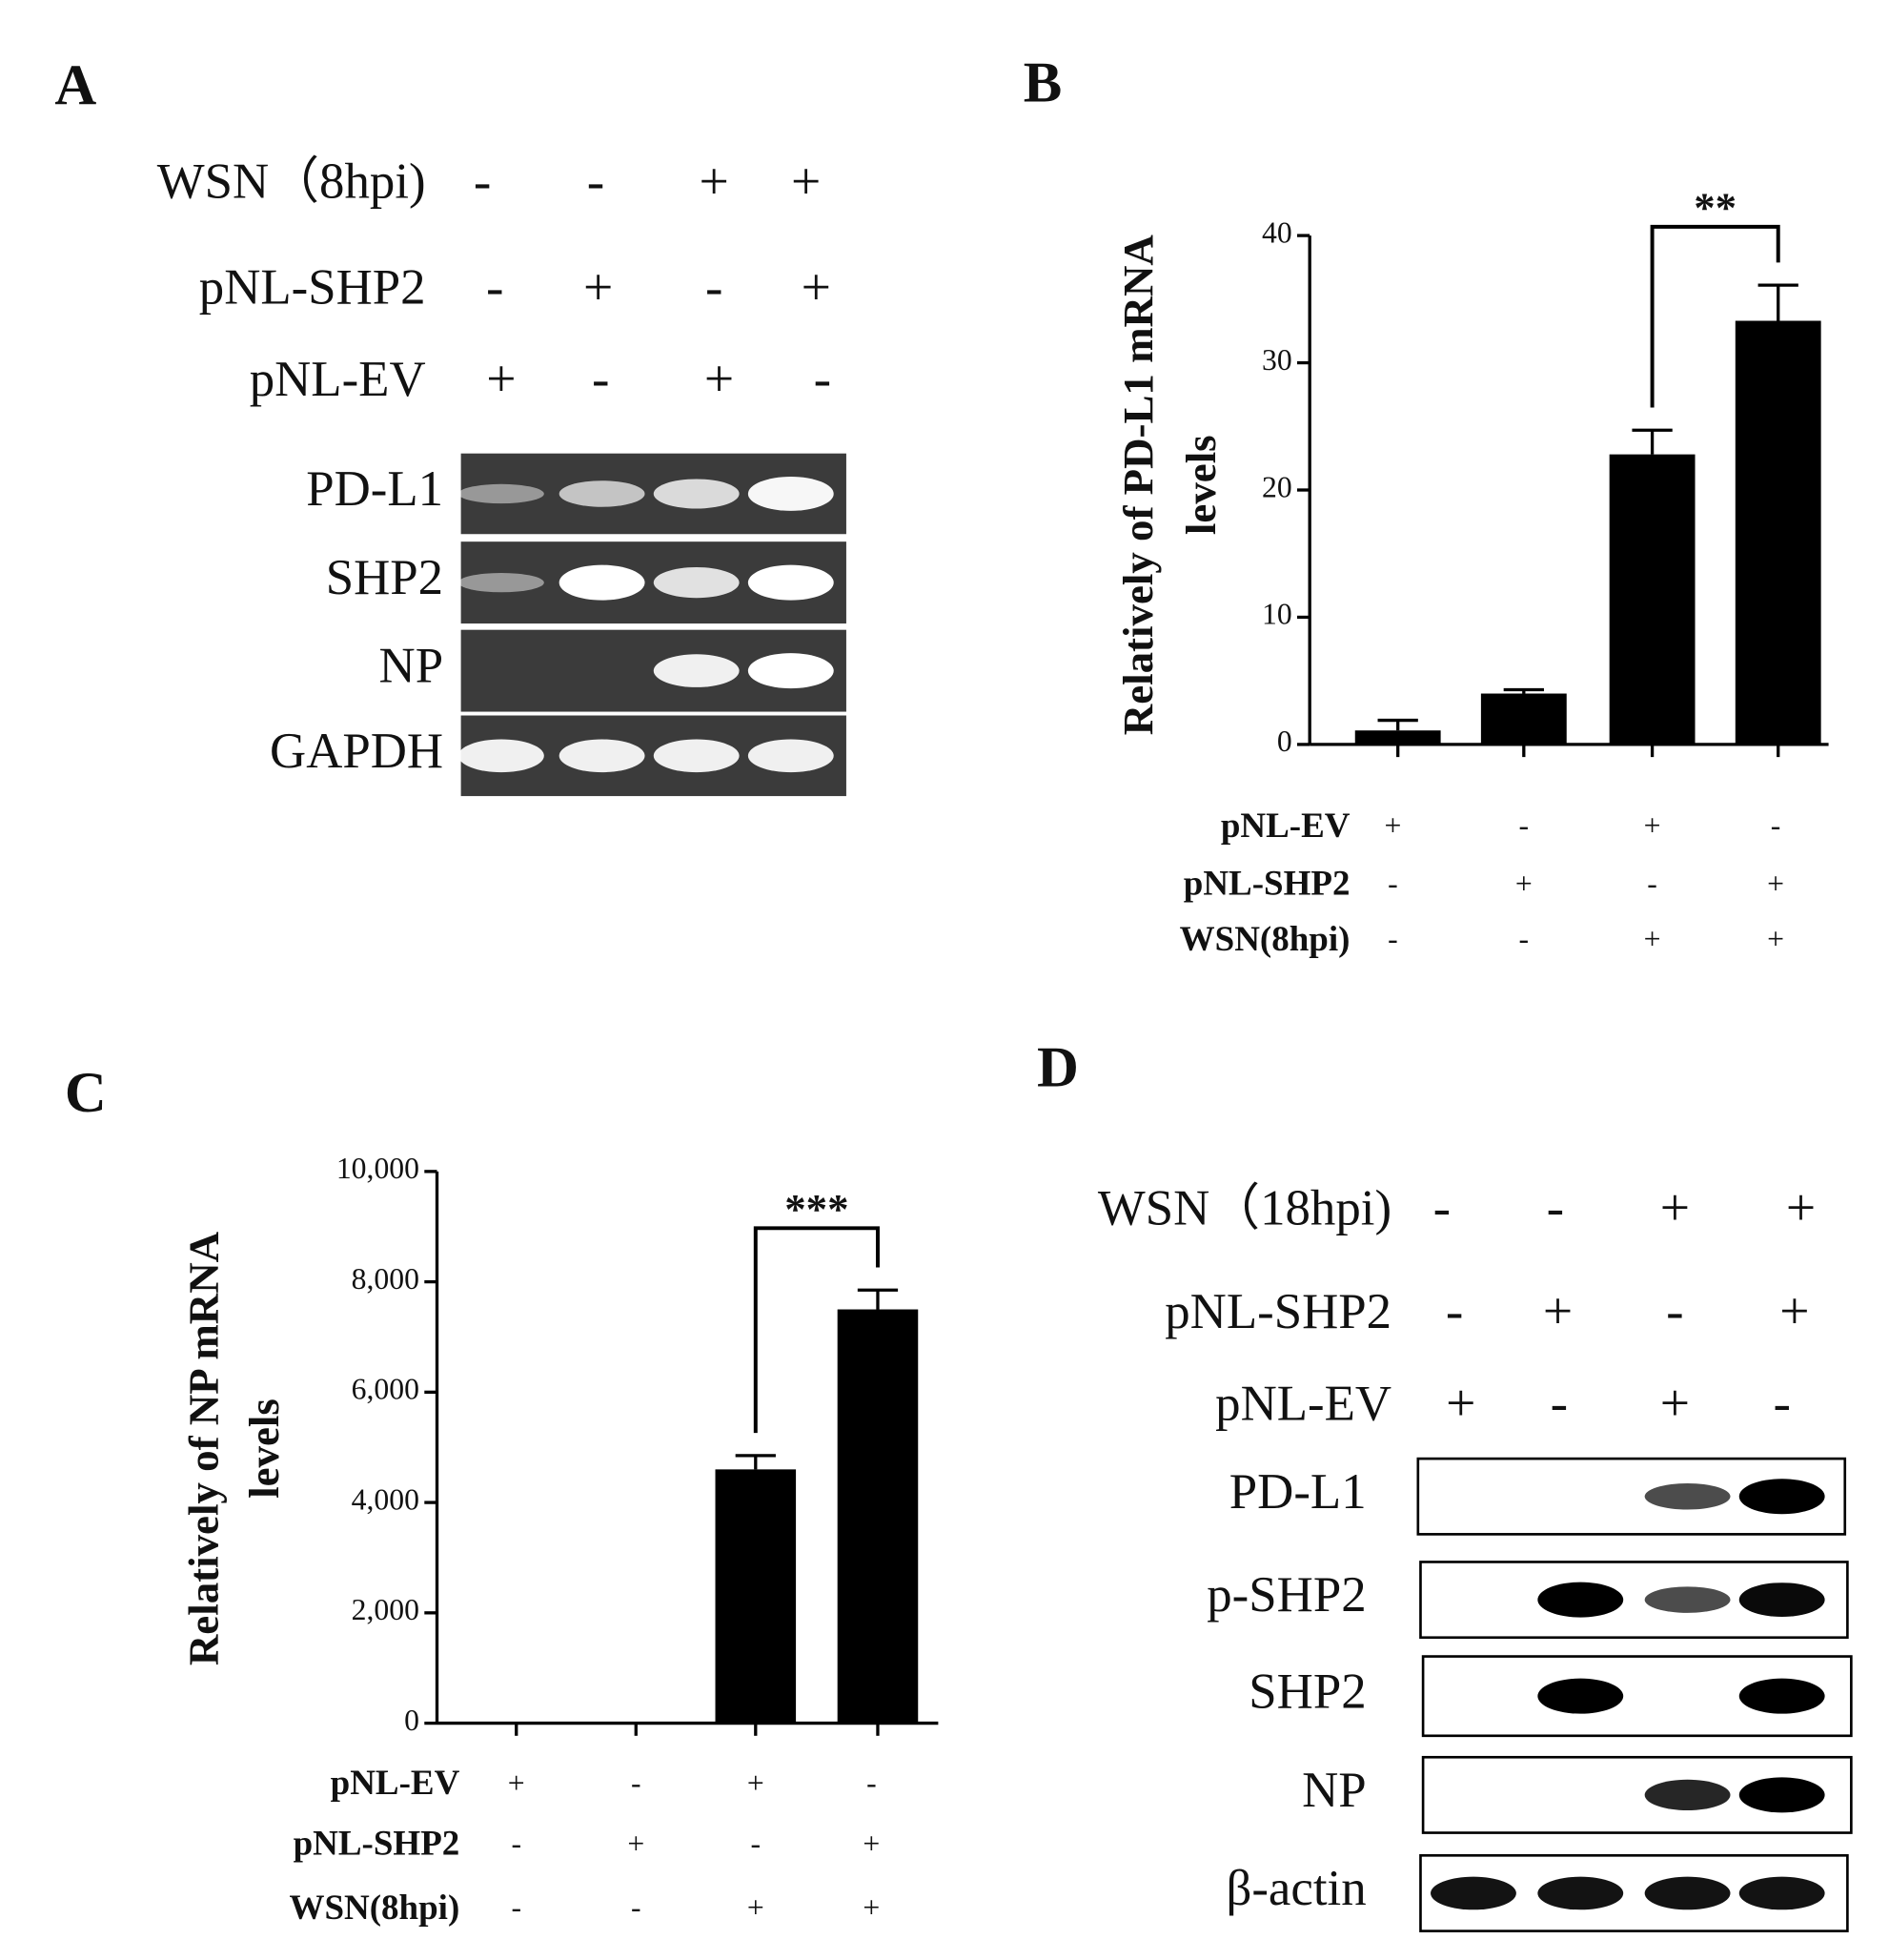  I want to click on y-tick-label: 10, so click(1277, 614).